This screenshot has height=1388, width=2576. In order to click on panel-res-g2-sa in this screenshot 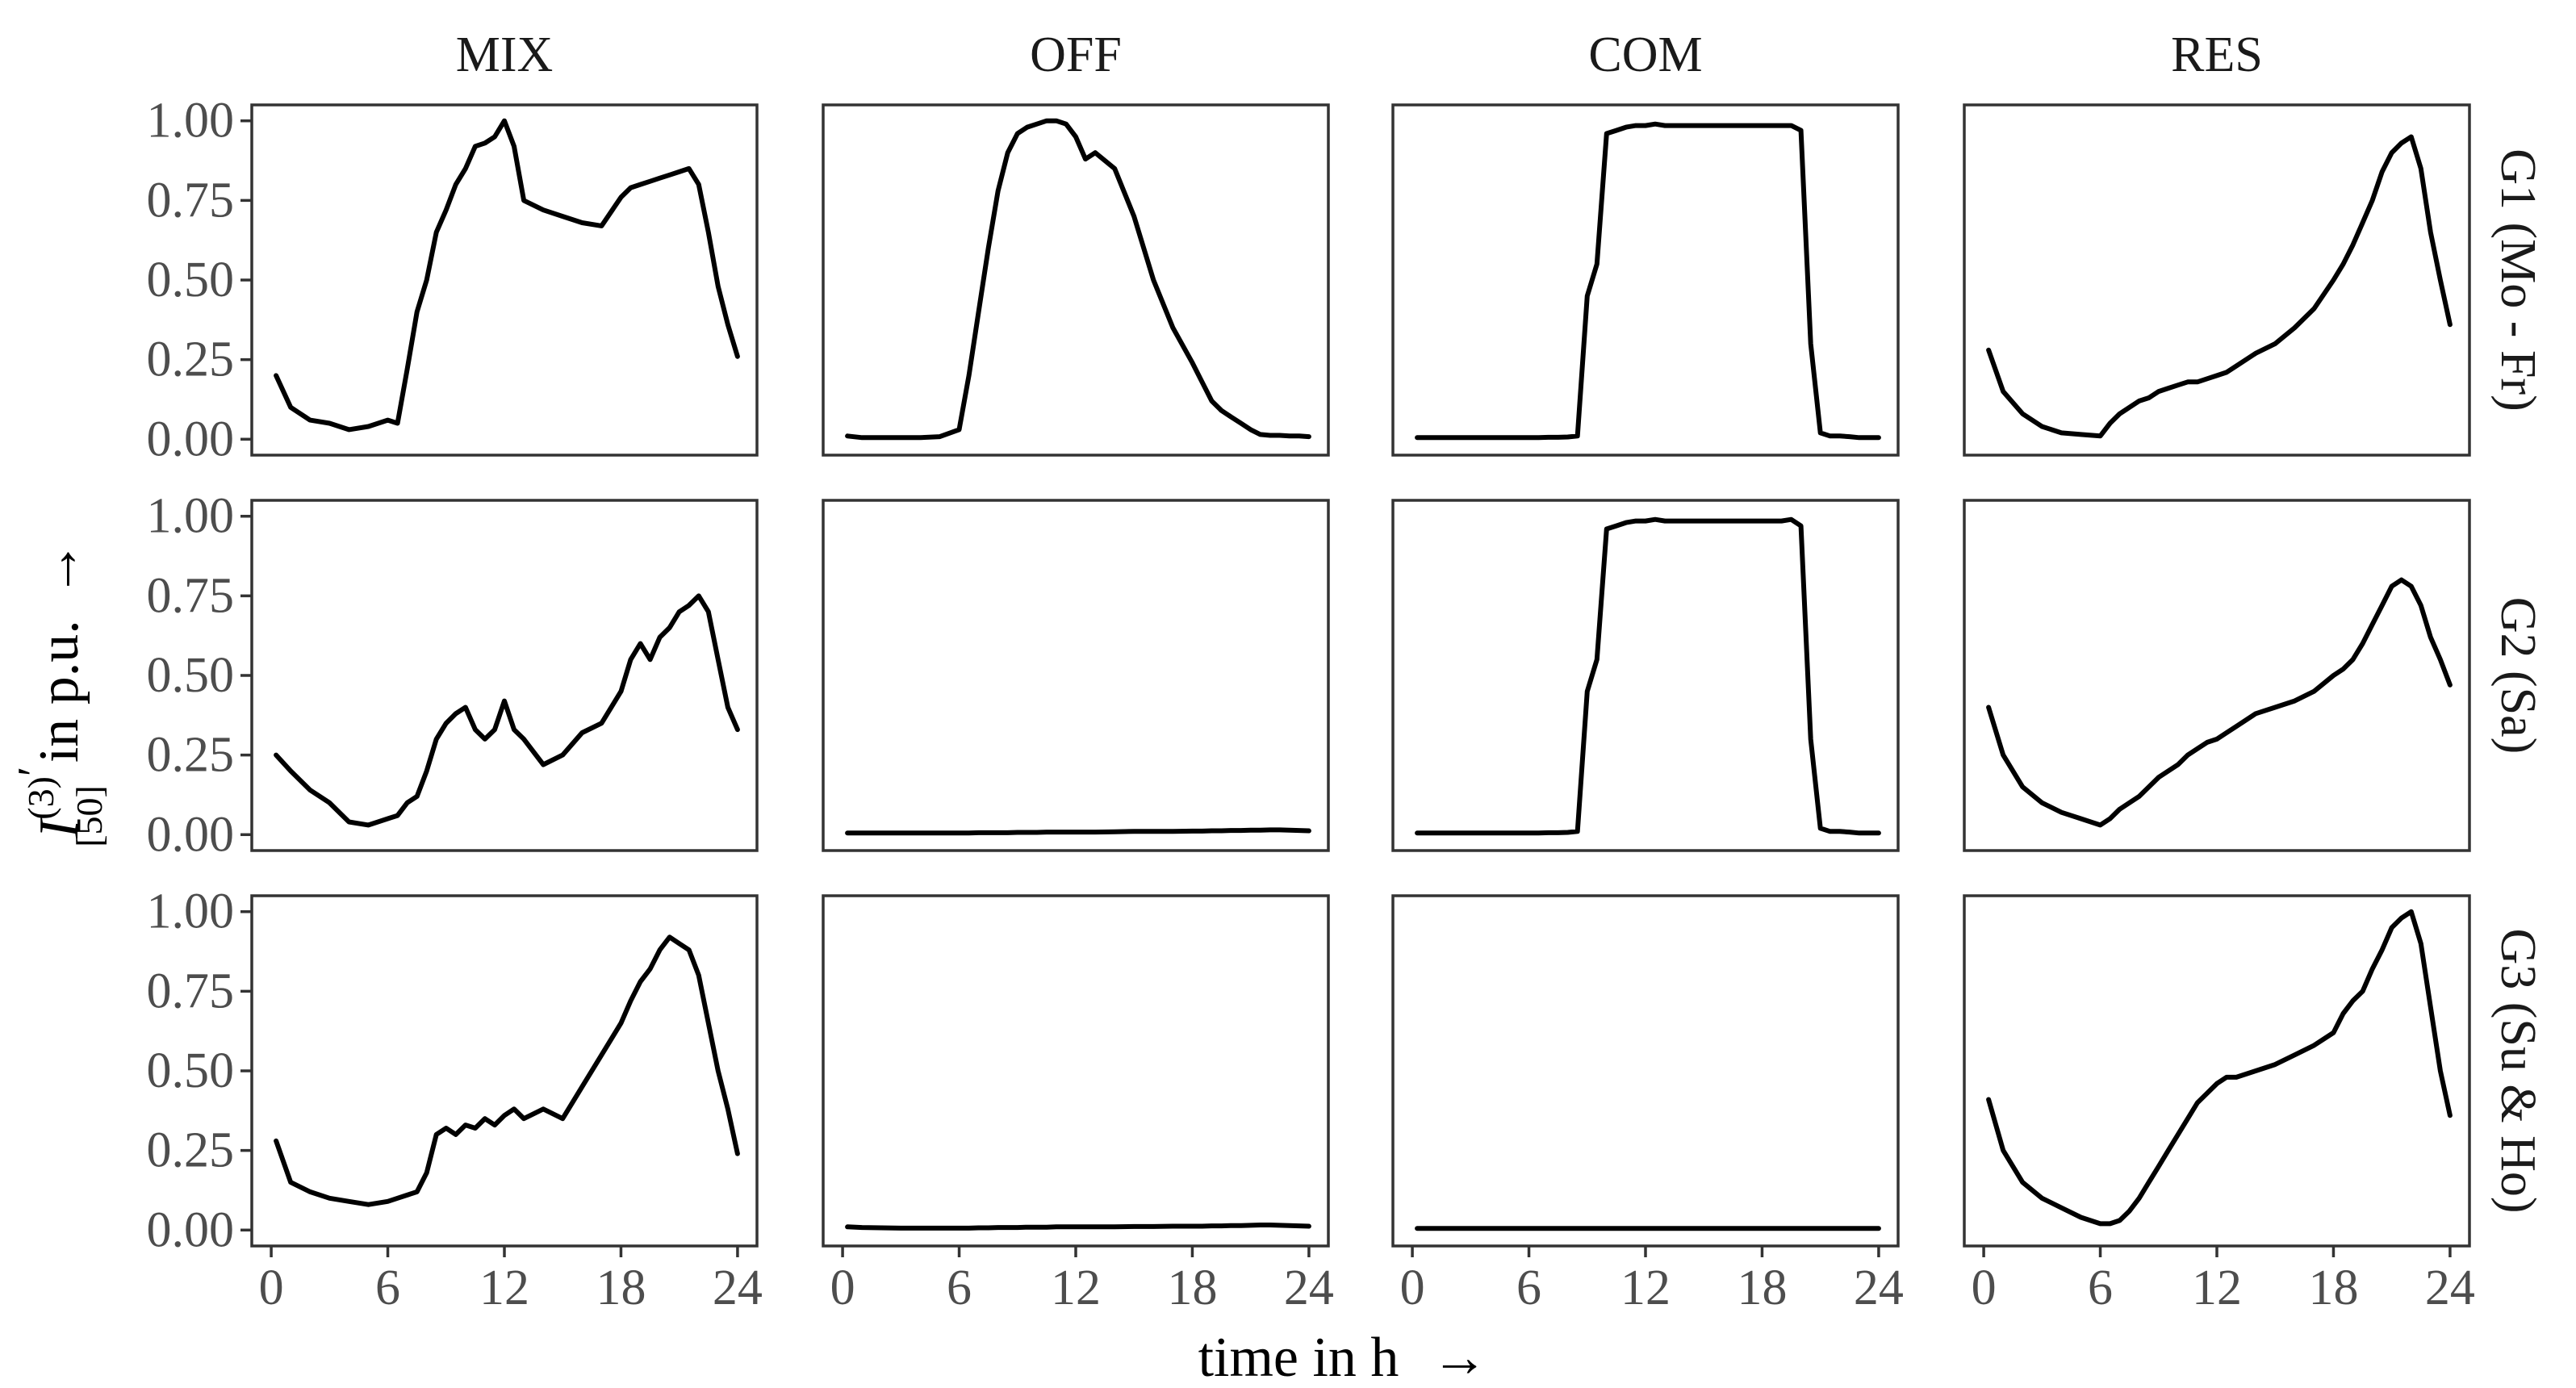, I will do `click(2217, 675)`.